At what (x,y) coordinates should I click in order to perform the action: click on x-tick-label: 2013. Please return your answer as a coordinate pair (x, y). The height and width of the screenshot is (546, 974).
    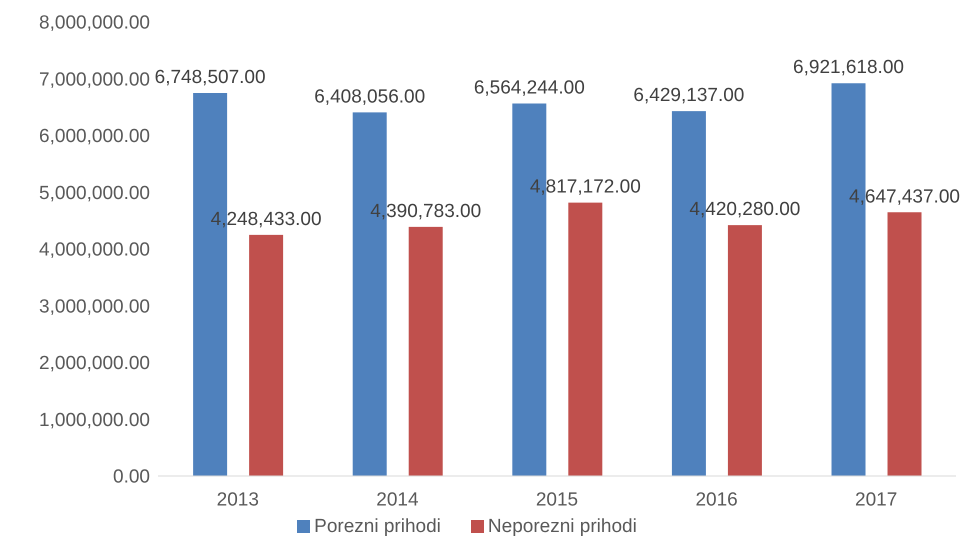
    Looking at the image, I should click on (237, 499).